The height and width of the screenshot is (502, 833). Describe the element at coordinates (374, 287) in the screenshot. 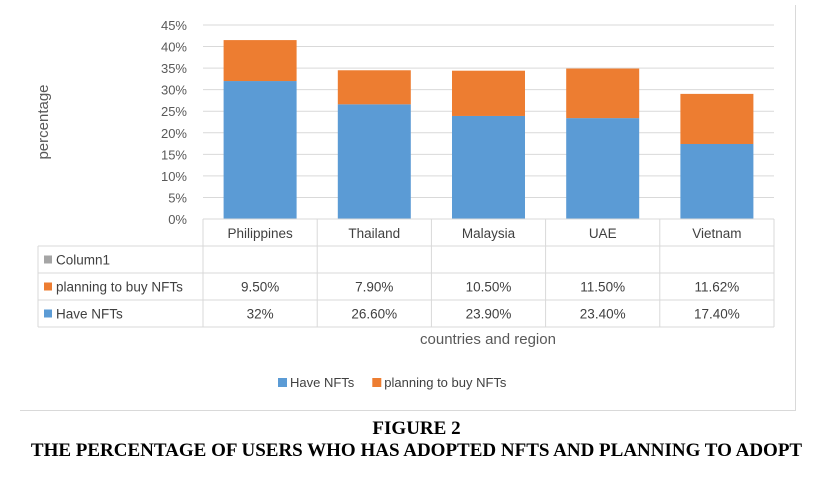

I see `table-value: 7.90%` at that location.